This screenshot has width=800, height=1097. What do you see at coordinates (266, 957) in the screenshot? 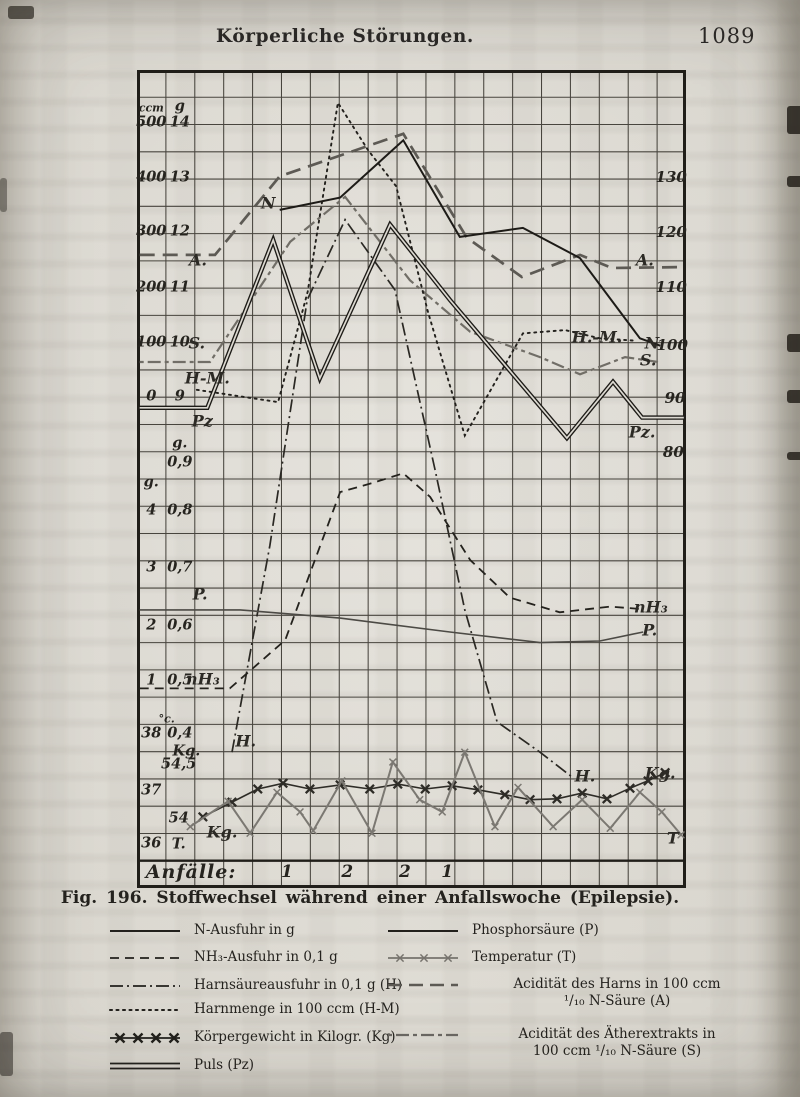
I see `legend-label-nh3-ausfuhr: NH₃-Ausfuhr in 0,1 g` at bounding box center [266, 957].